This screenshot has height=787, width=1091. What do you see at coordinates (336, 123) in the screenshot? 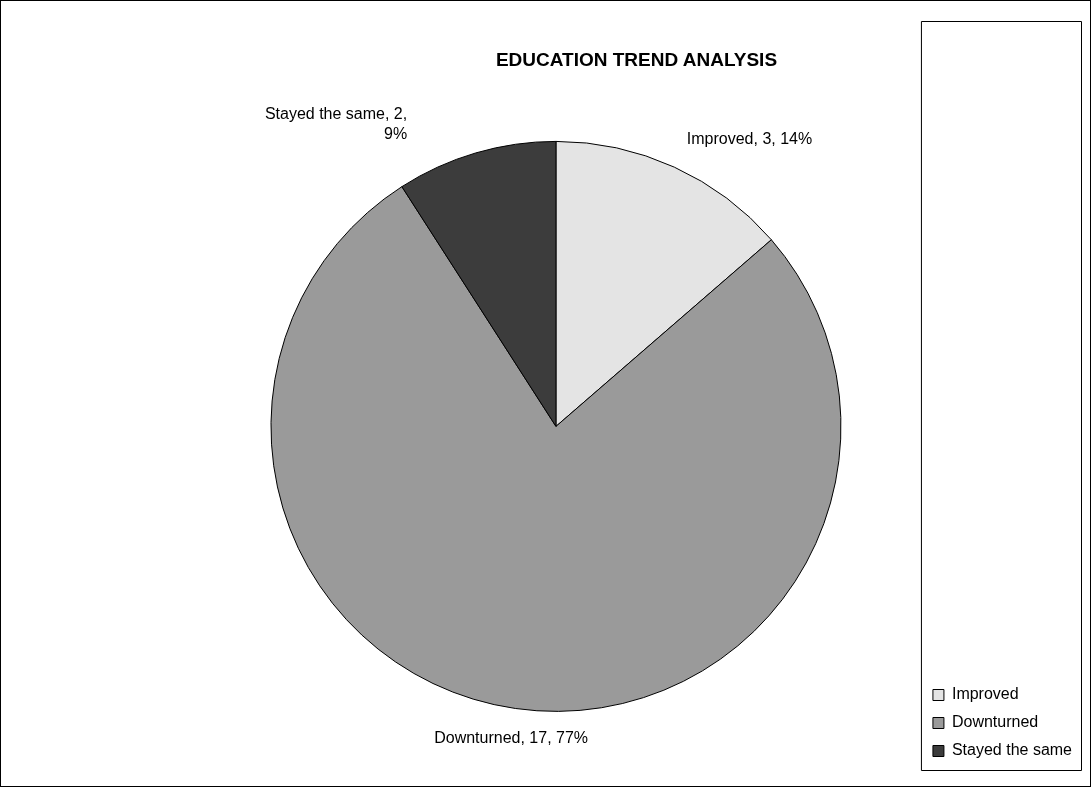
I see `data-label: Stayed the same, 2, 9%` at bounding box center [336, 123].